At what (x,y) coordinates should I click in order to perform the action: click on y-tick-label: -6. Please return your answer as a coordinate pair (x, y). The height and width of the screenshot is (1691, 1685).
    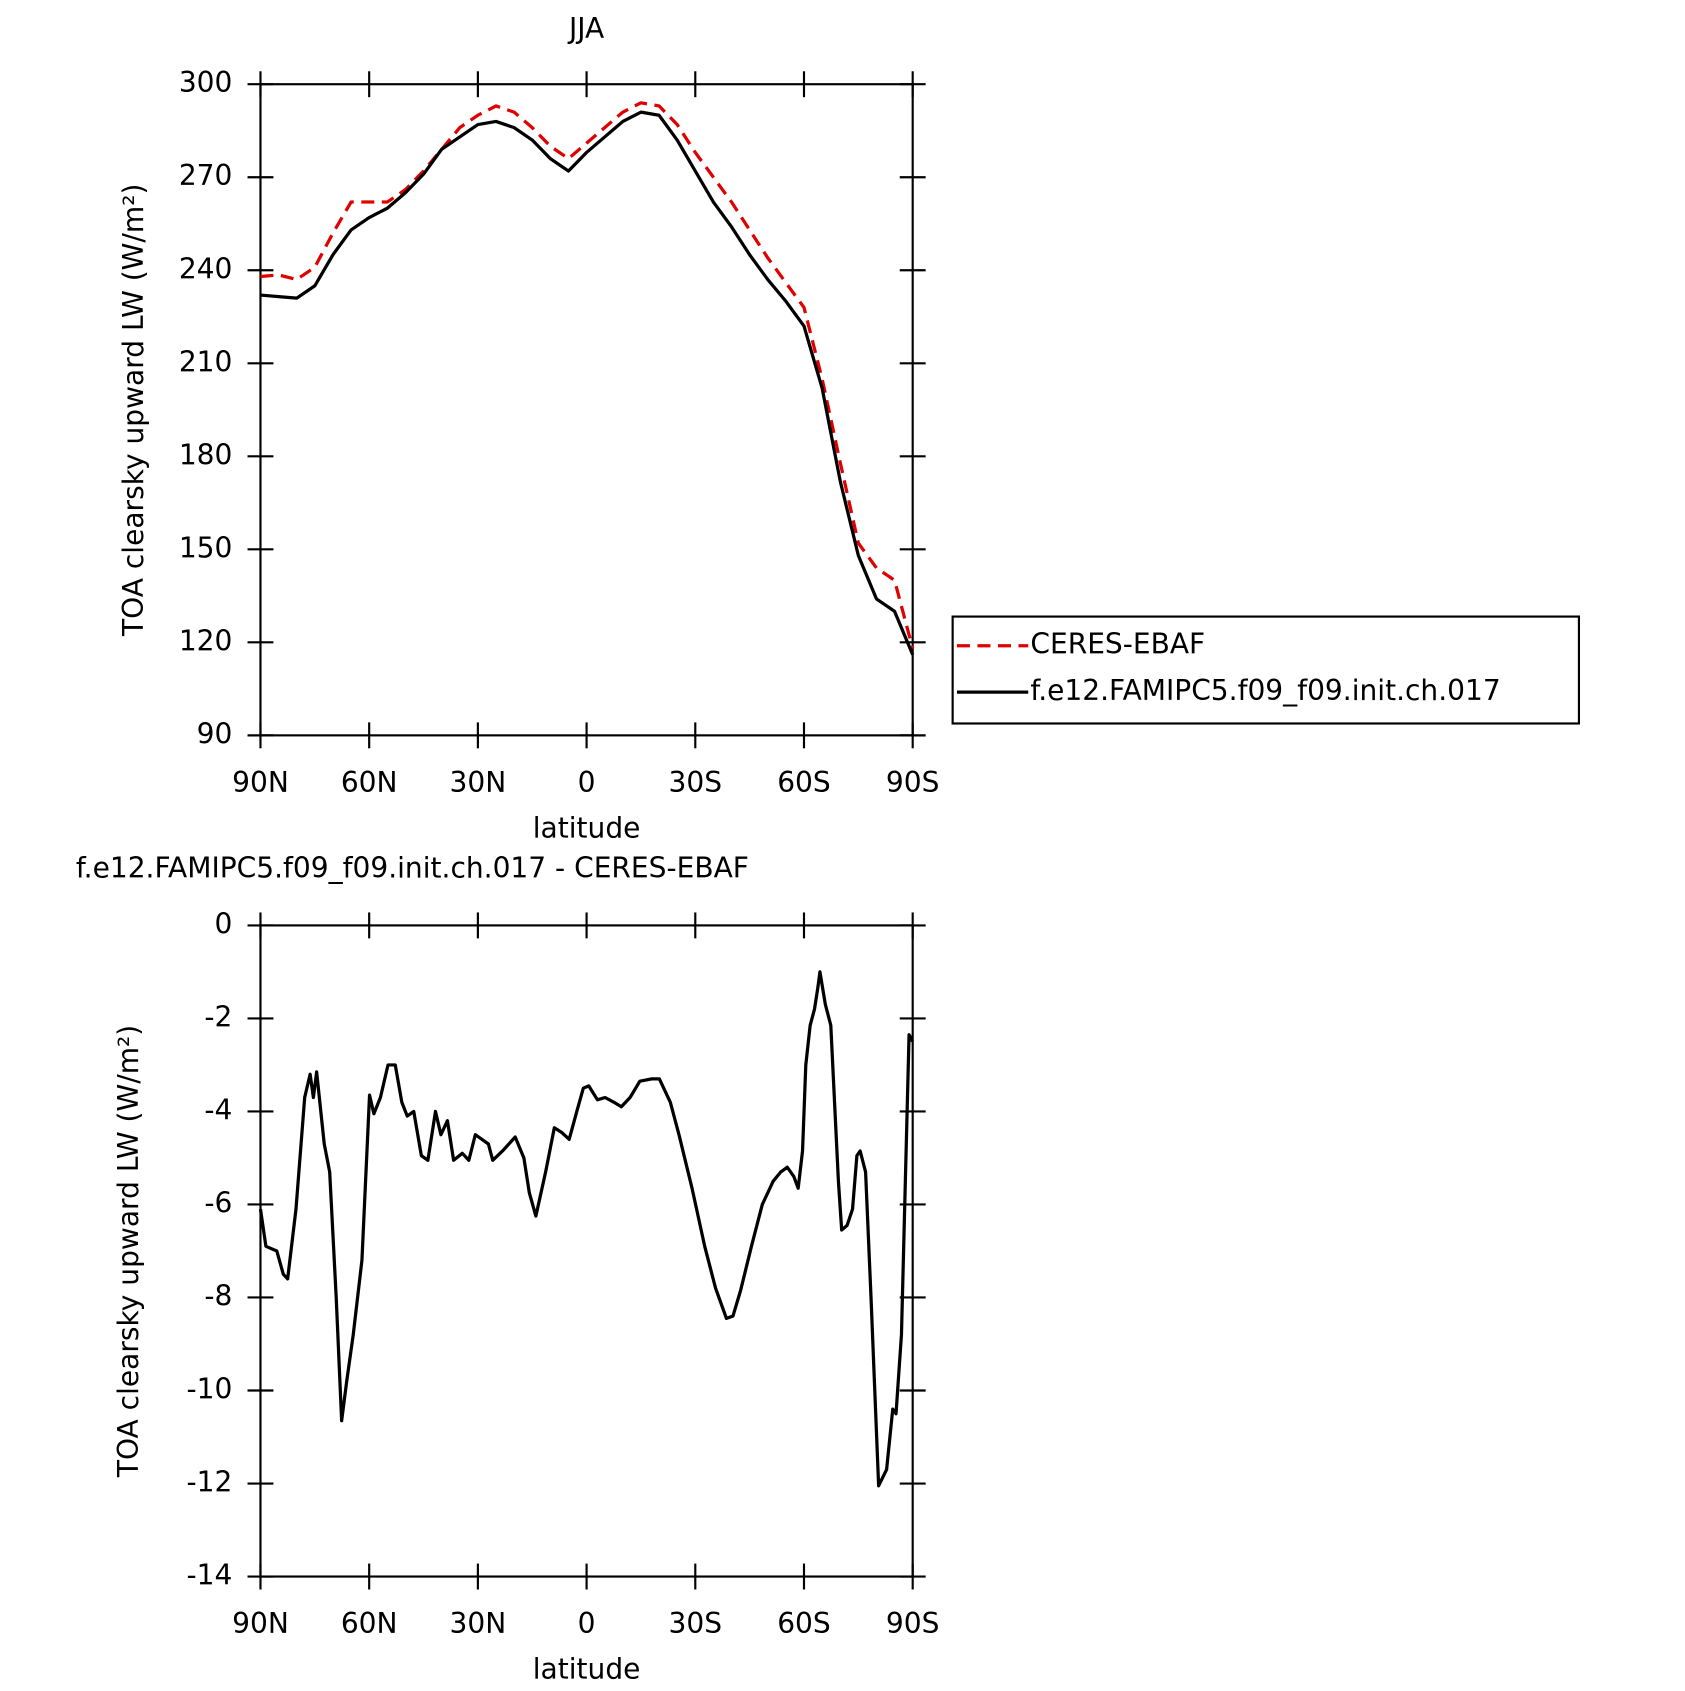
    Looking at the image, I should click on (218, 1202).